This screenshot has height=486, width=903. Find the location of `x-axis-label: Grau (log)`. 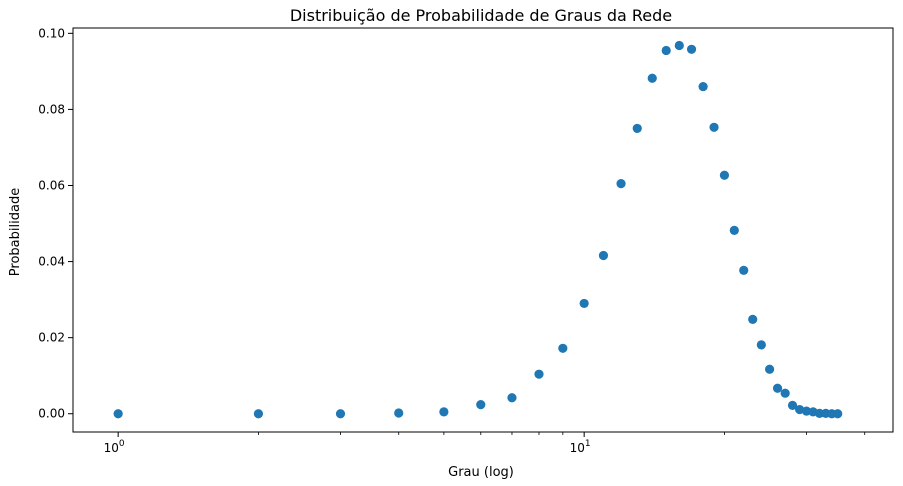

x-axis-label: Grau (log) is located at coordinates (481, 472).